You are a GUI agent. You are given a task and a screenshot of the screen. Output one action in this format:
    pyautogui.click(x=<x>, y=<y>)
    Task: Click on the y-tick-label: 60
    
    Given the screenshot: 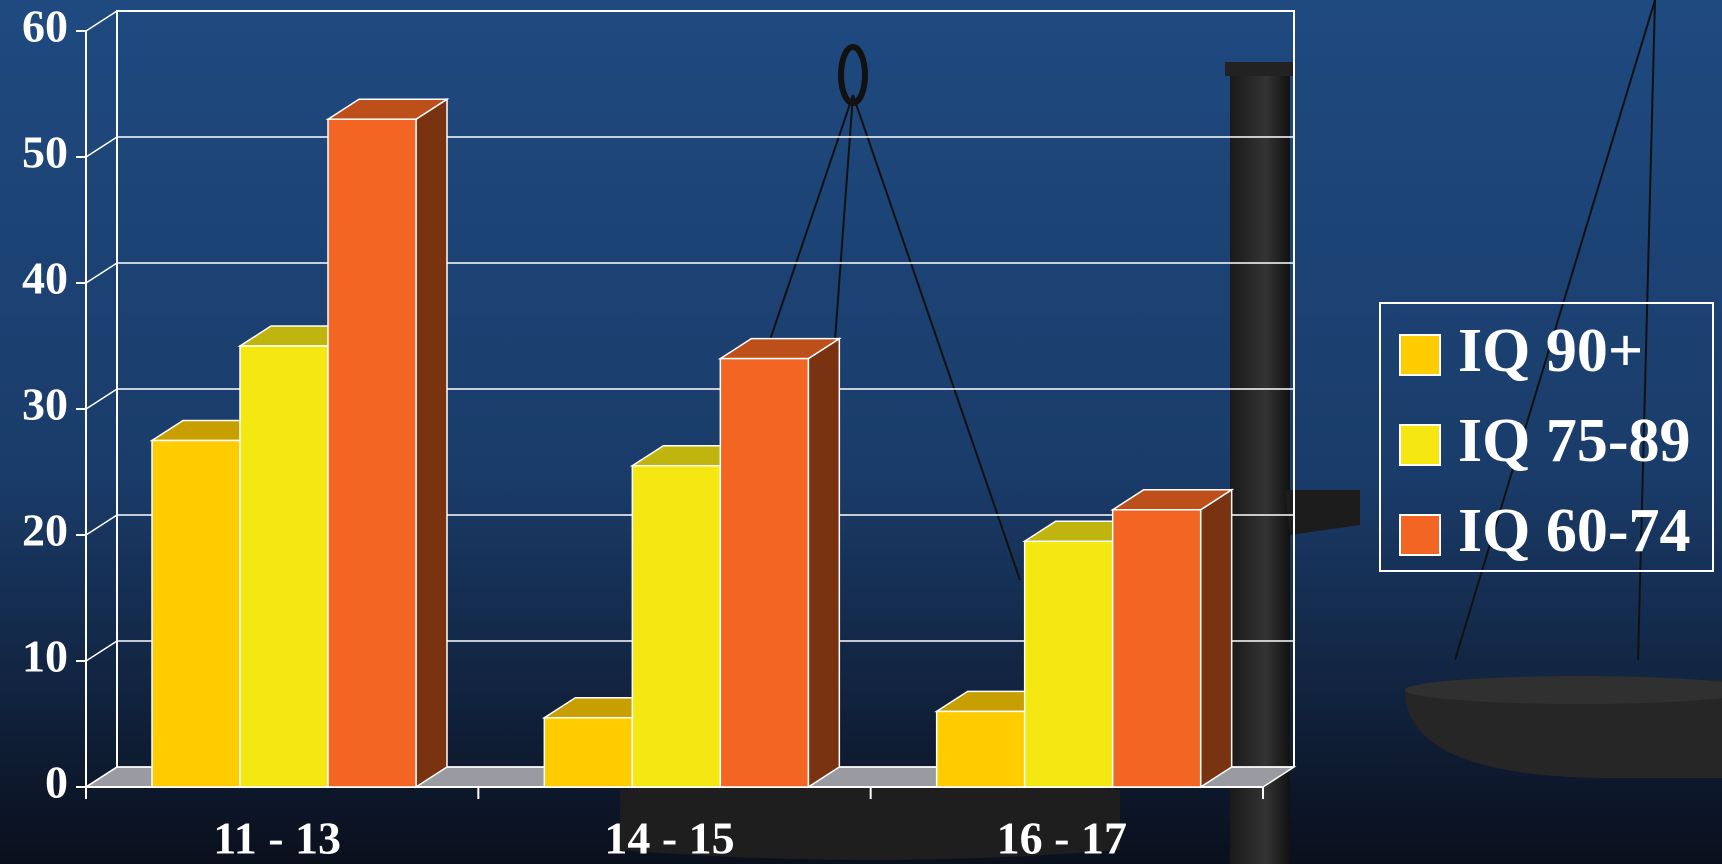 What is the action you would take?
    pyautogui.click(x=45, y=26)
    